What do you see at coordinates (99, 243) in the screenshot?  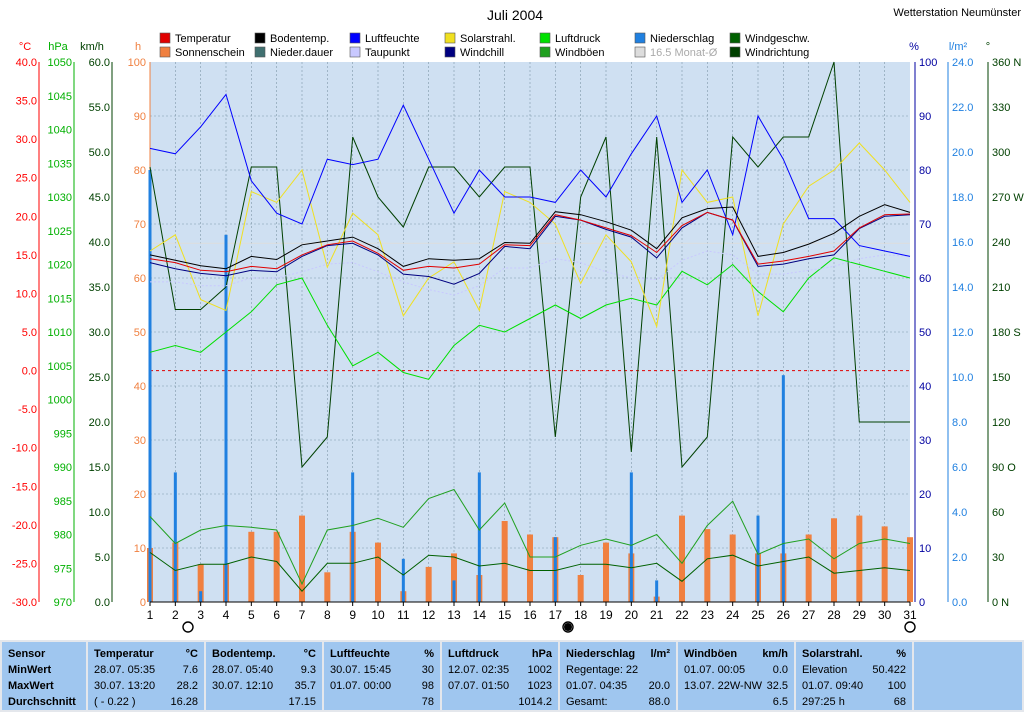 I see `wind-axis-tick-5: 40.0` at bounding box center [99, 243].